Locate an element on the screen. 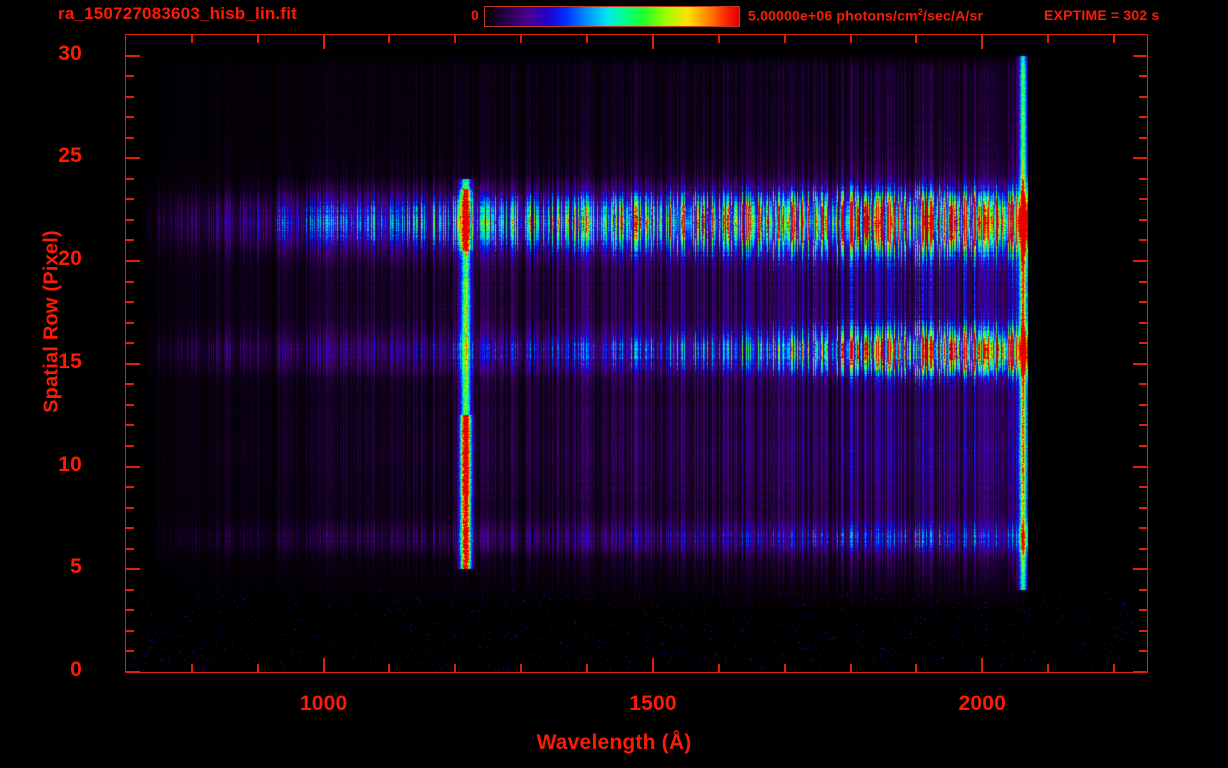  y-tick-label-30: 30 is located at coordinates (70, 53).